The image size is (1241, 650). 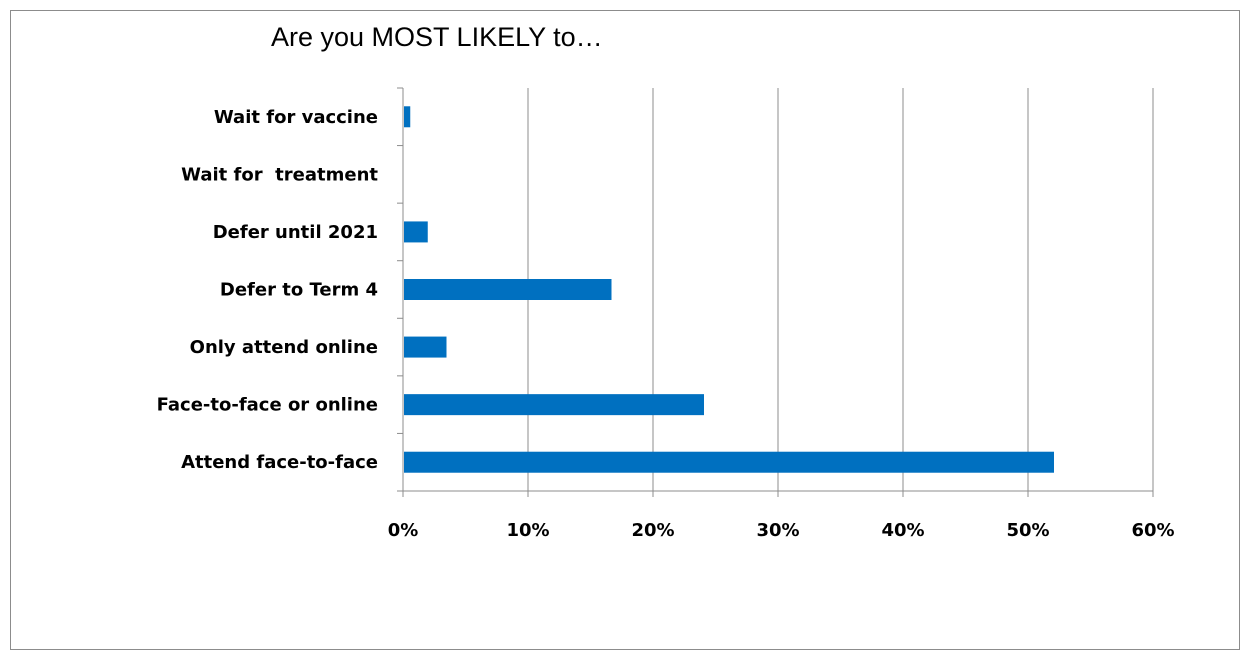 I want to click on category-label: Wait for vaccine, so click(x=296, y=117).